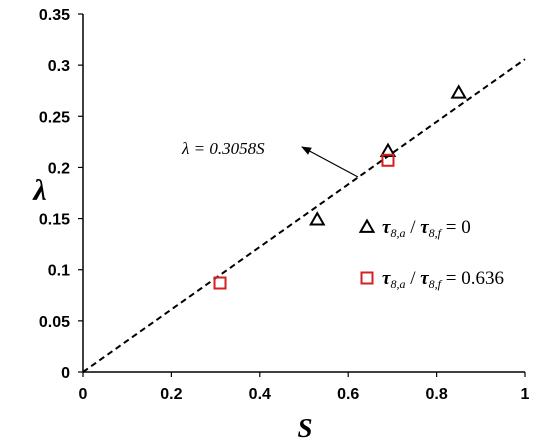  What do you see at coordinates (59, 66) in the screenshot?
I see `y-tick-label: 0.3` at bounding box center [59, 66].